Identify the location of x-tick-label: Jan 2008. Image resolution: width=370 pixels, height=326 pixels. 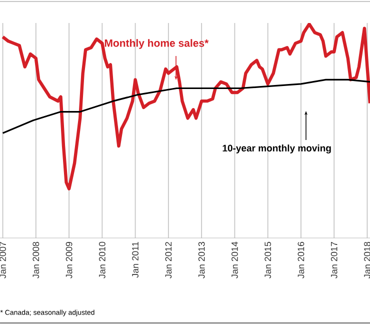
(36, 260).